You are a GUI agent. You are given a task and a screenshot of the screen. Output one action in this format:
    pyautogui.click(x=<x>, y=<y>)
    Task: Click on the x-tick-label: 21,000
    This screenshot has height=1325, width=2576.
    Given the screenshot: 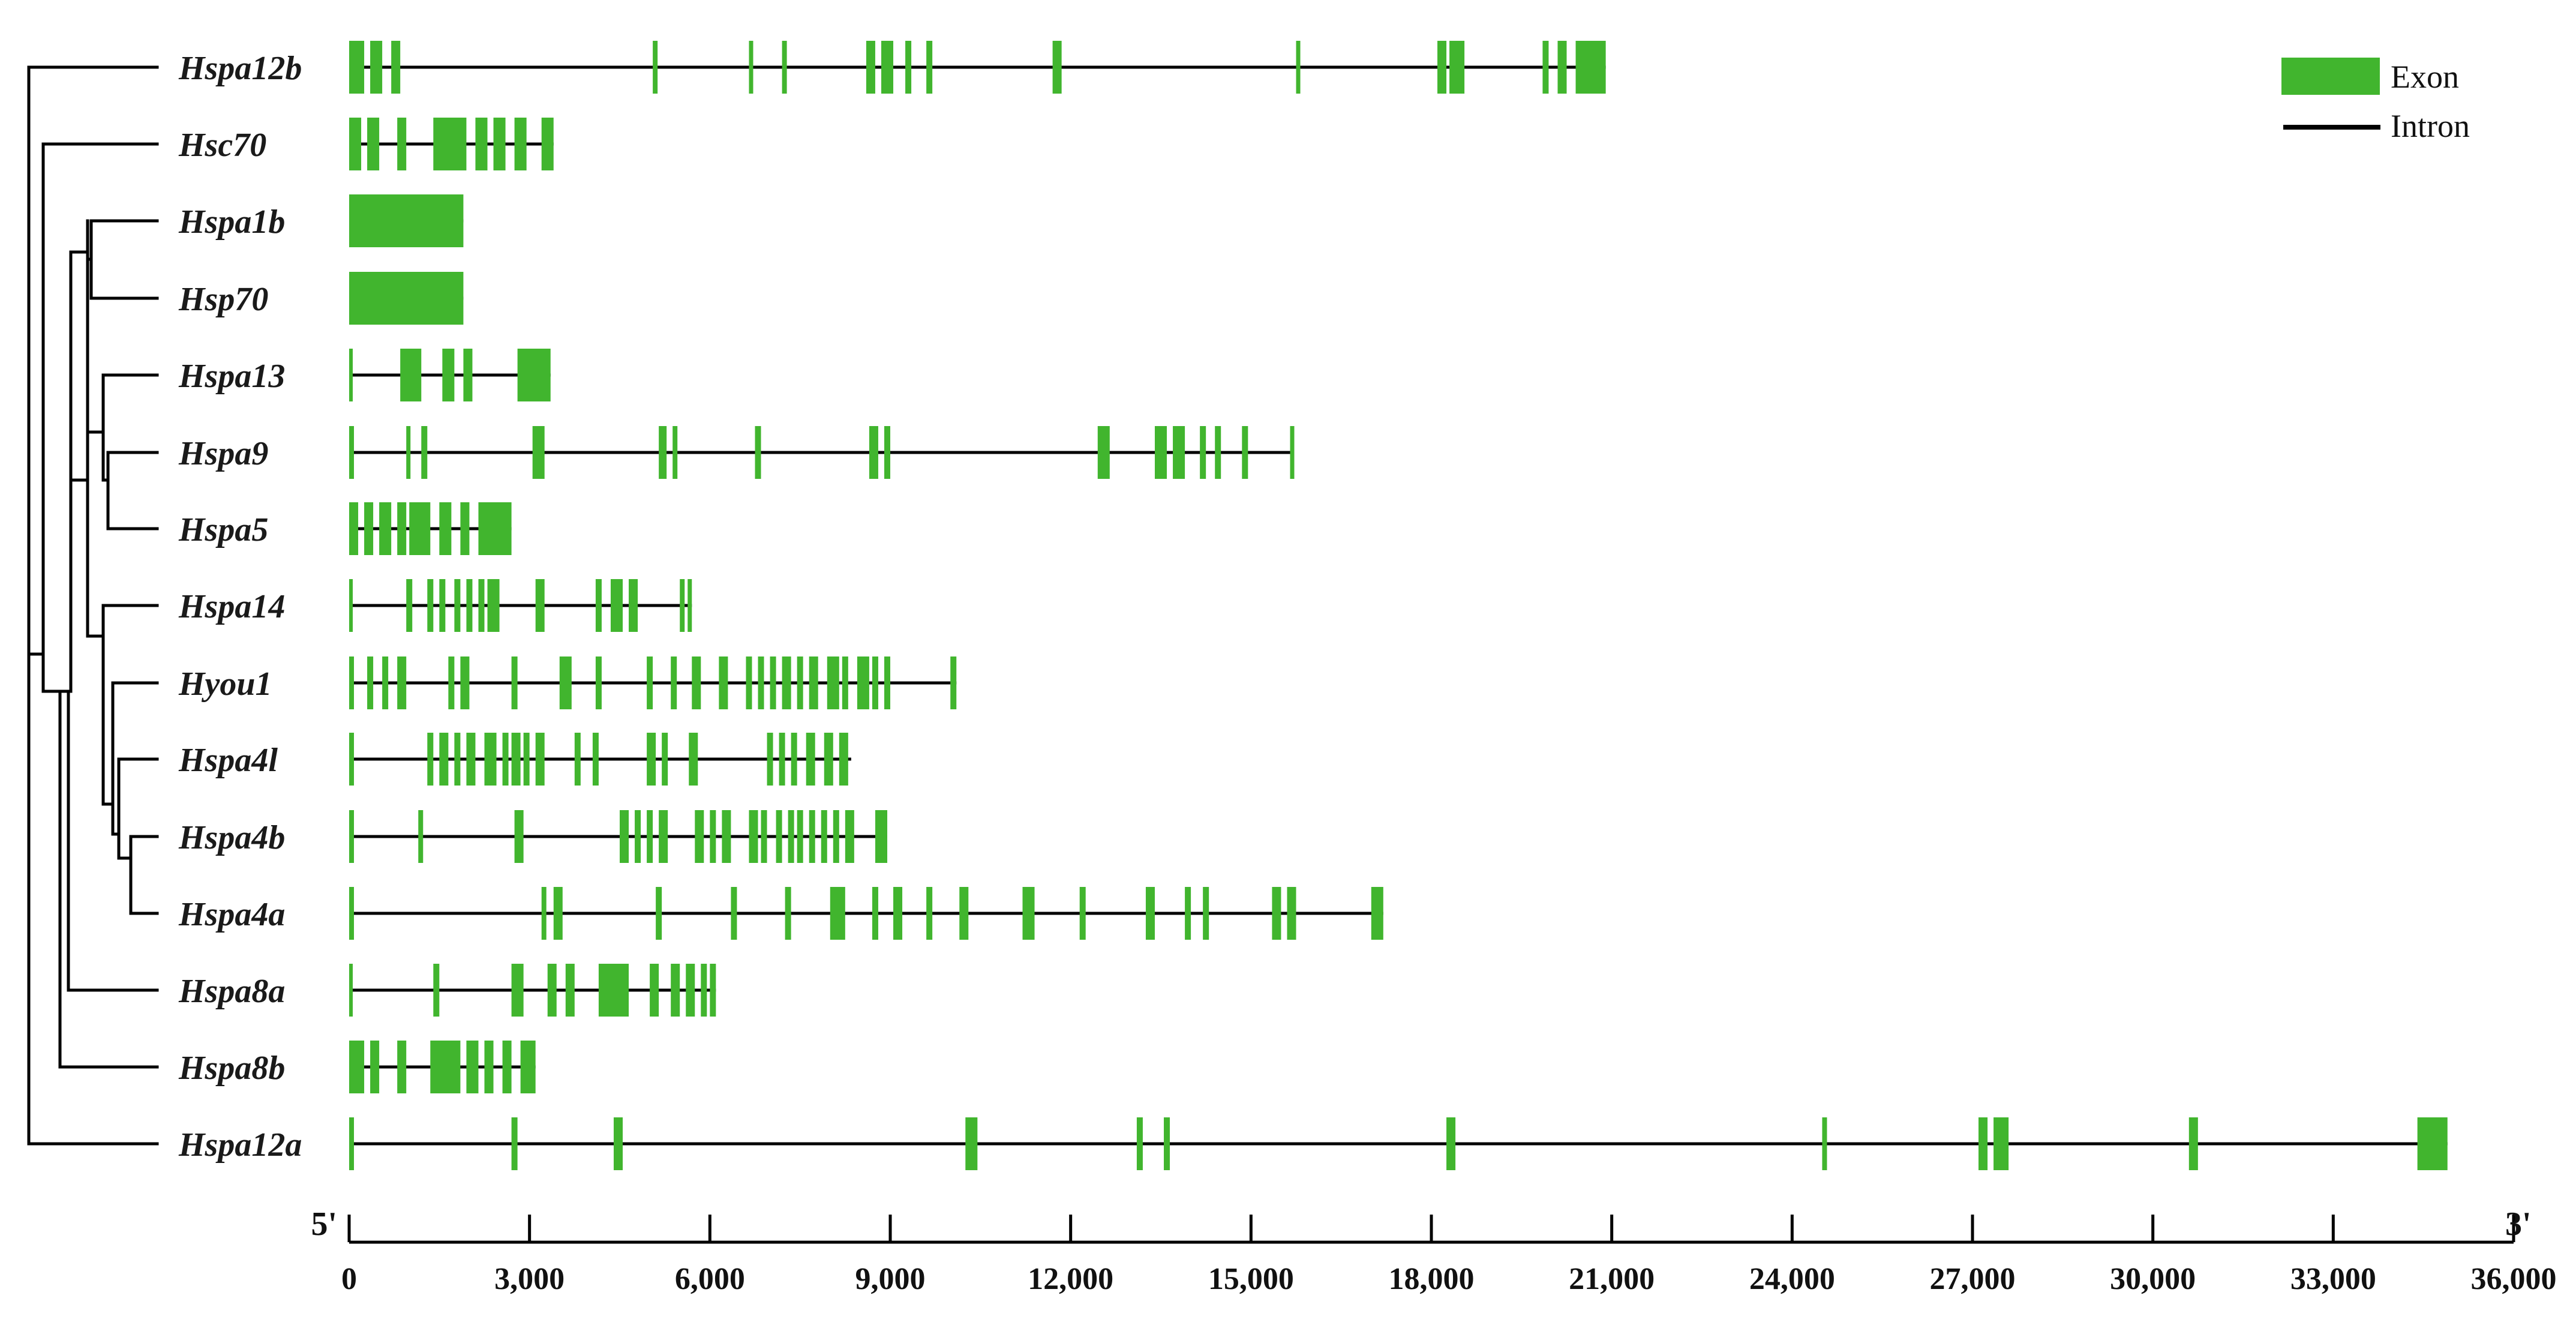 What is the action you would take?
    pyautogui.click(x=1612, y=1279)
    